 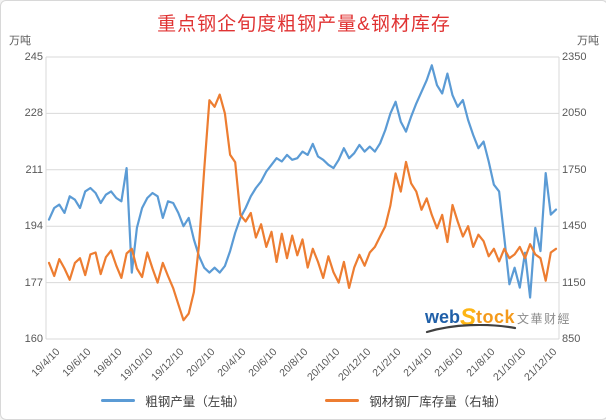 I want to click on watermark-cjk-text: 文華财經, so click(x=544, y=319).